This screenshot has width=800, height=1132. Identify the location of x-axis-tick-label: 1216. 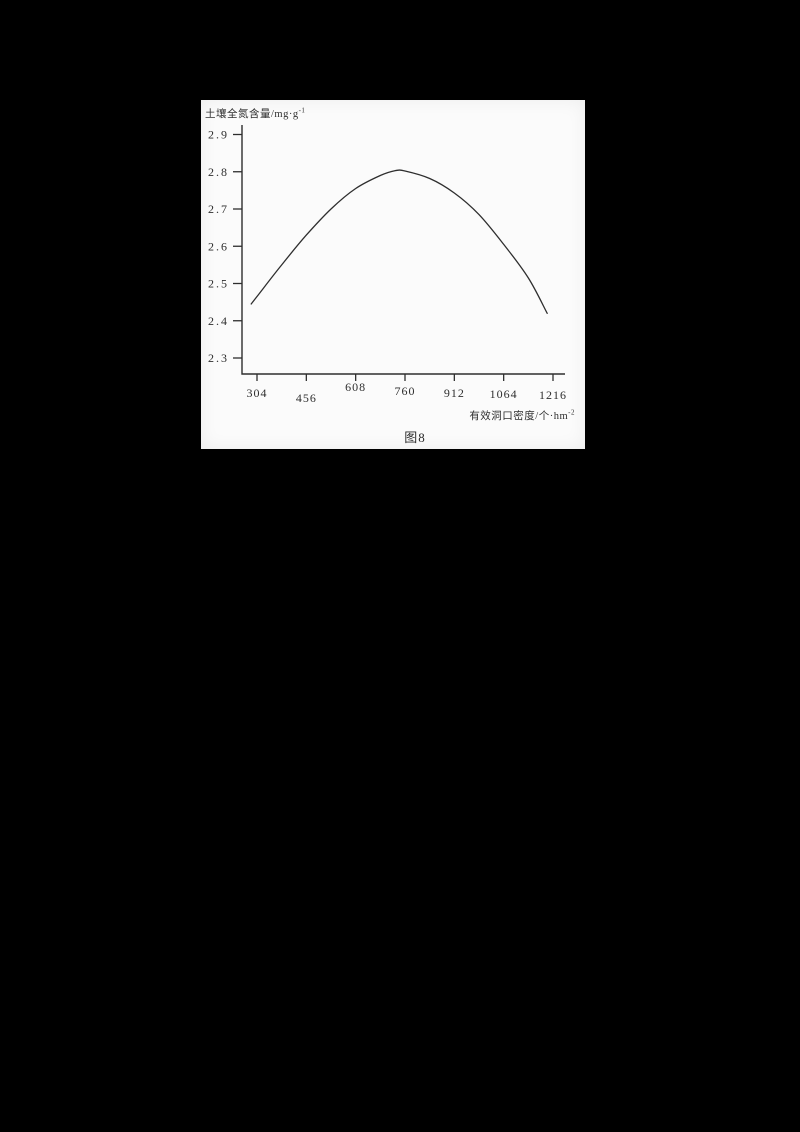
(553, 395).